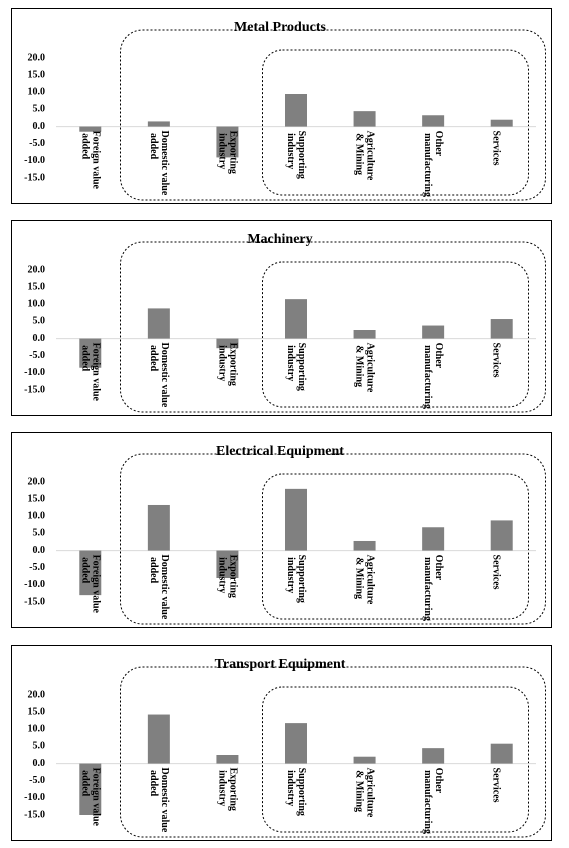 The image size is (569, 848). What do you see at coordinates (280, 27) in the screenshot?
I see `chart-title: Metal Products` at bounding box center [280, 27].